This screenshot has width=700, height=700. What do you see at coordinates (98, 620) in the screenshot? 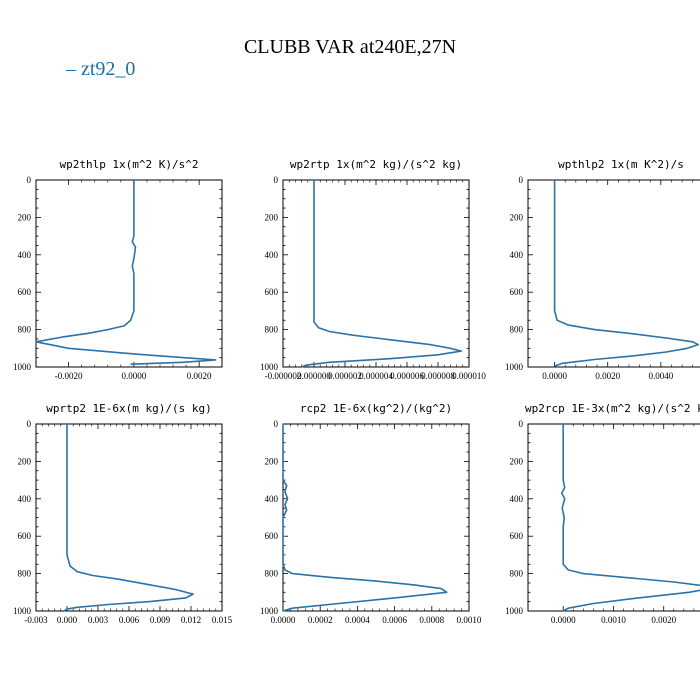
I see `x-tick-label: 0.003` at bounding box center [98, 620].